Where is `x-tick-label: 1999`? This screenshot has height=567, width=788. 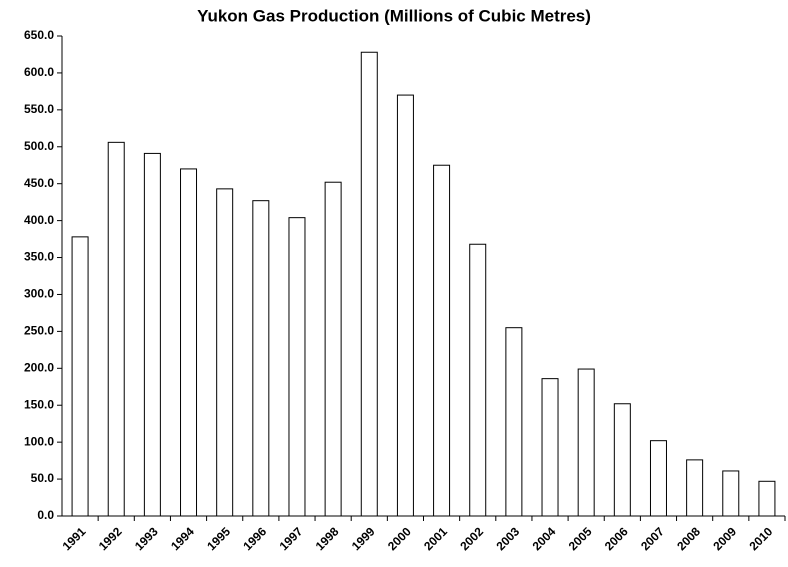
x-tick-label: 1999 is located at coordinates (363, 538).